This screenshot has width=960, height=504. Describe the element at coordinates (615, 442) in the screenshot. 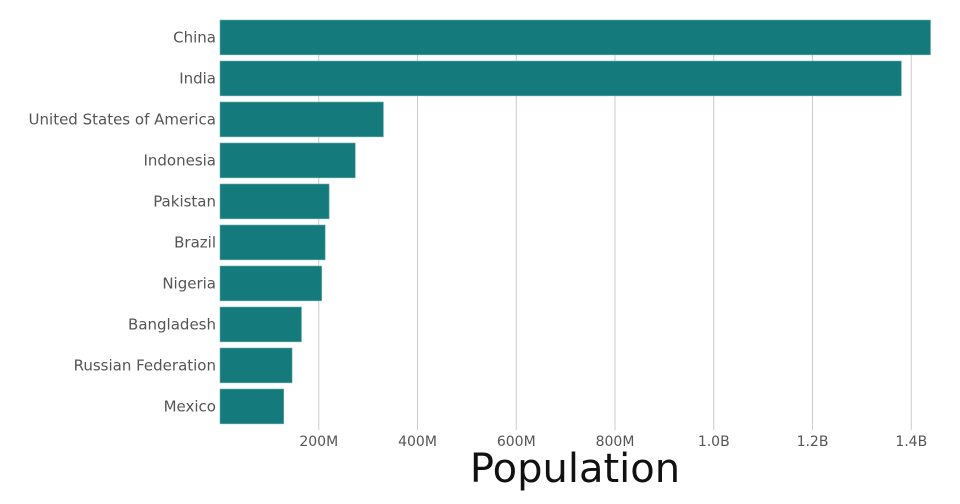

I see `x-tick-label: 800M` at that location.